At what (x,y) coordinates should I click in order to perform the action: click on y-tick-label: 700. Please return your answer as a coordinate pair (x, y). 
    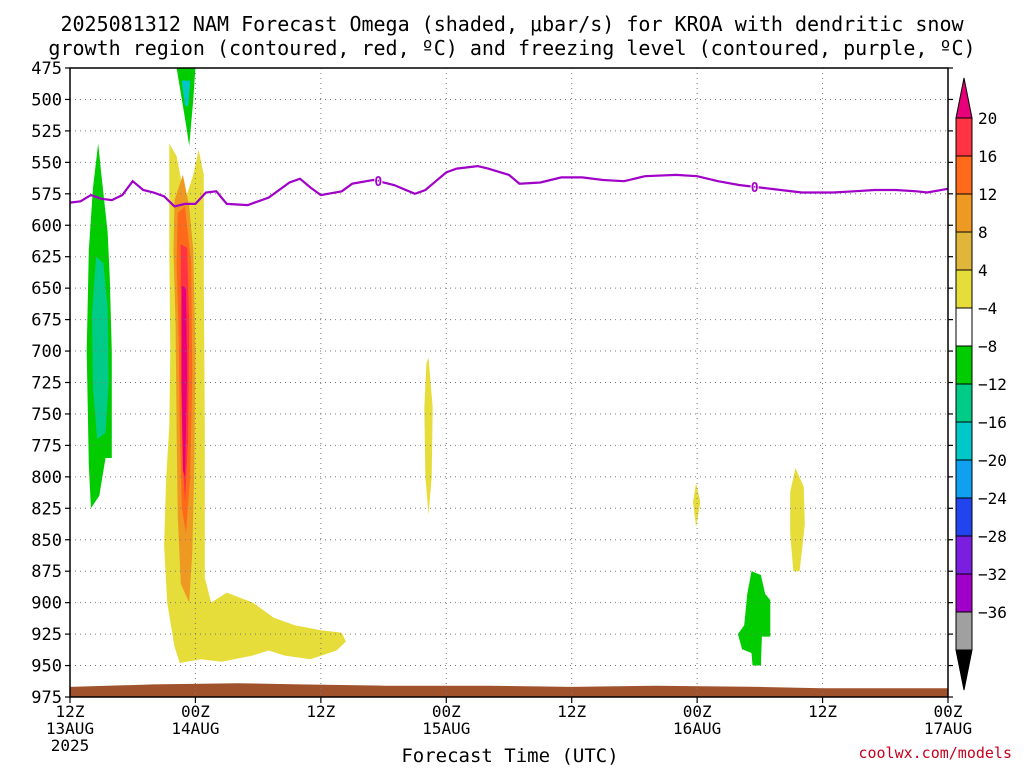
    Looking at the image, I should click on (46, 352).